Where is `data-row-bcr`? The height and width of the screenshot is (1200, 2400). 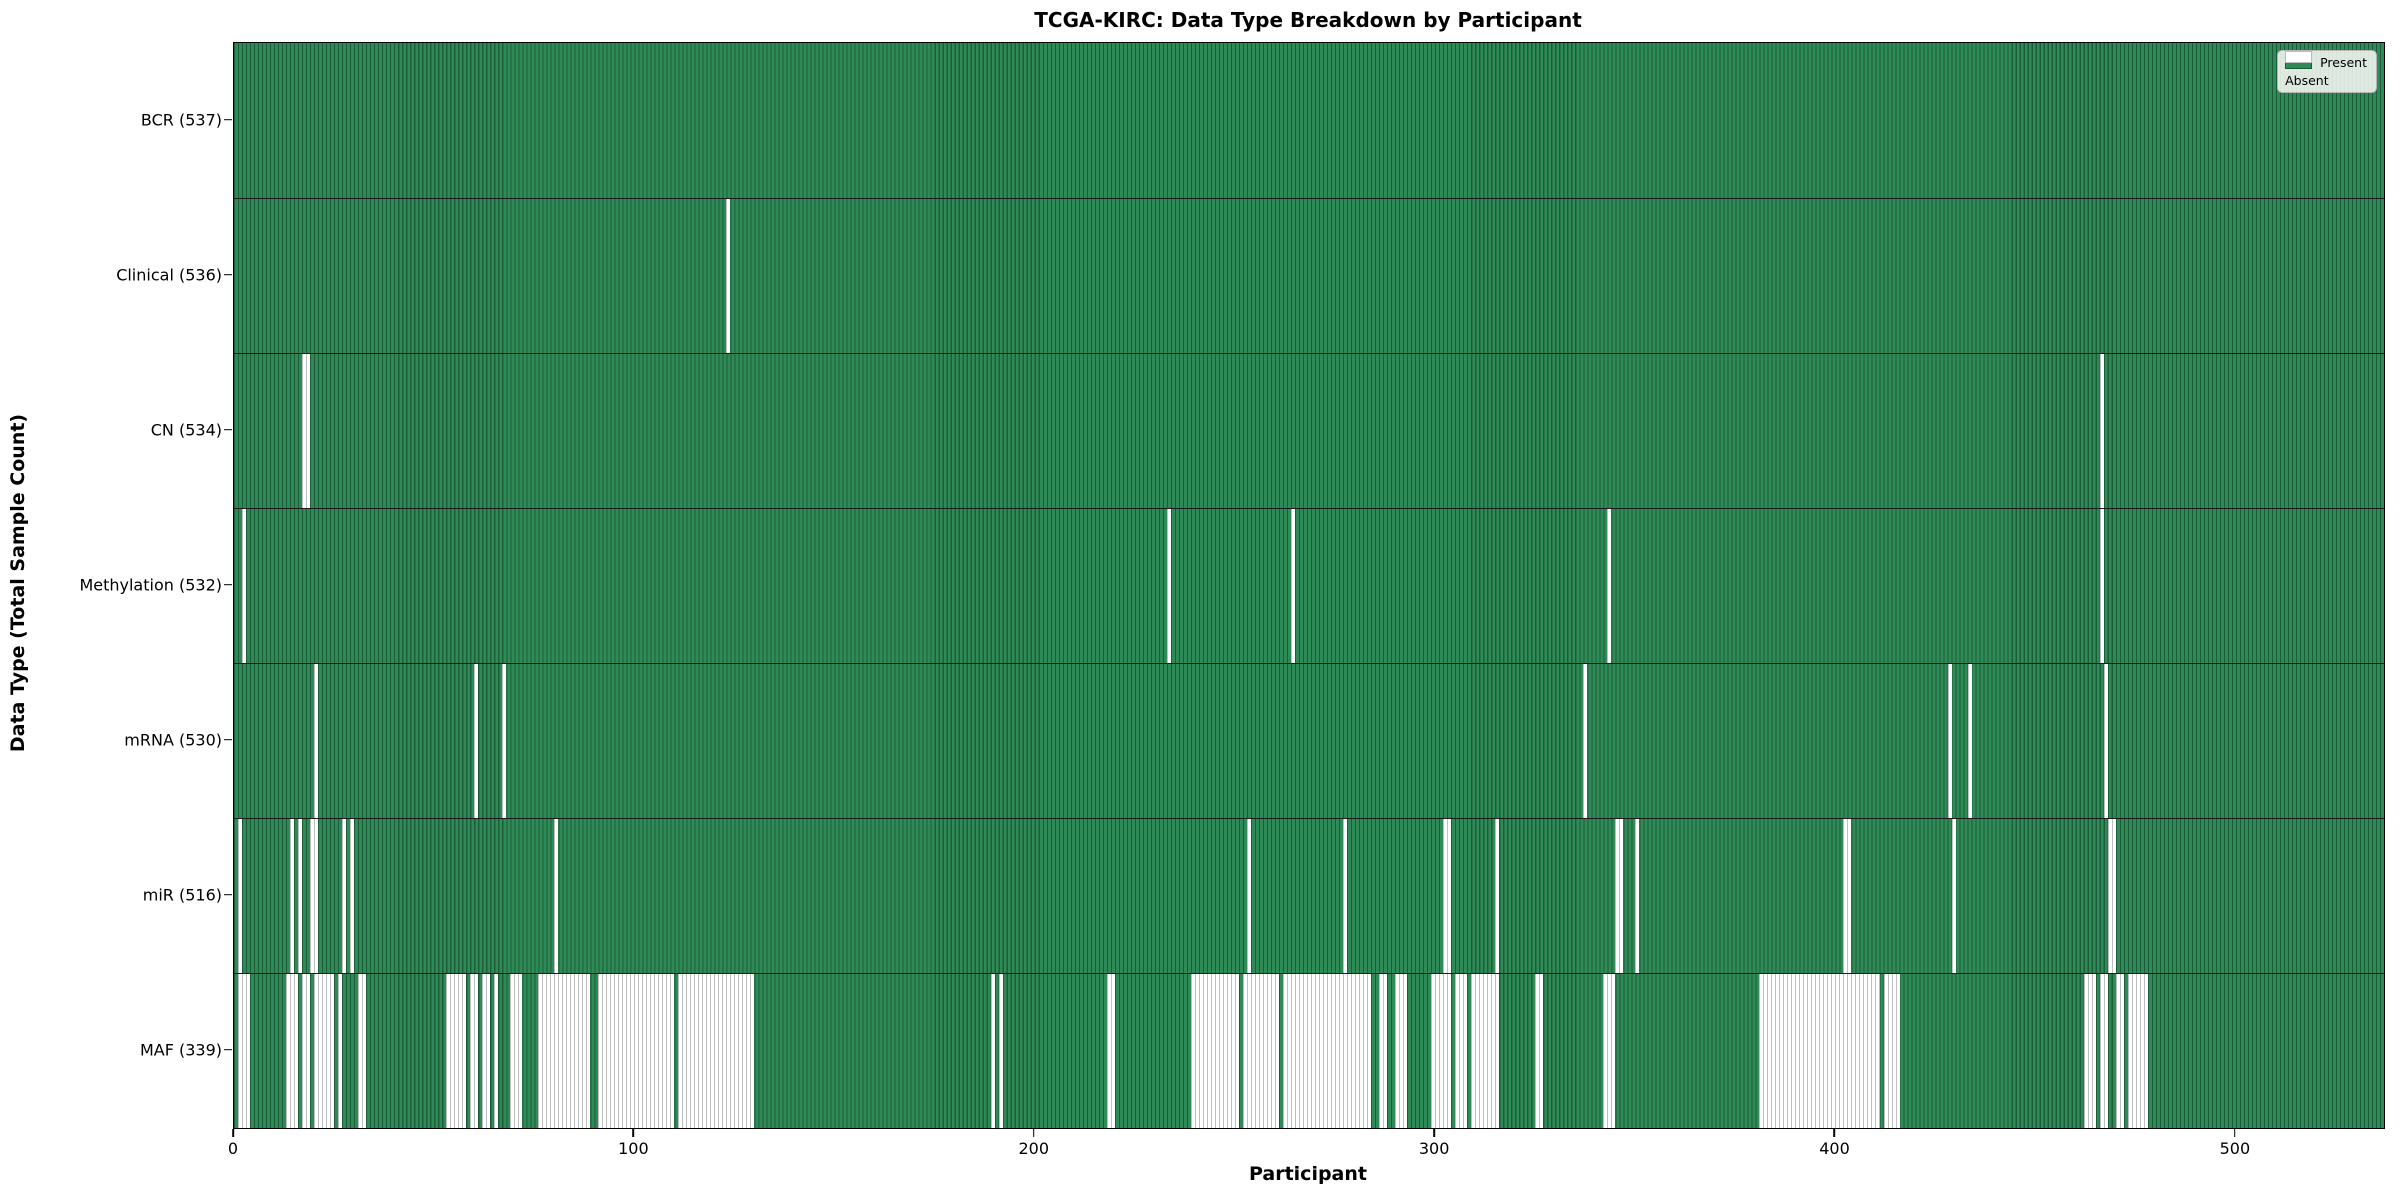
data-row-bcr is located at coordinates (1309, 120).